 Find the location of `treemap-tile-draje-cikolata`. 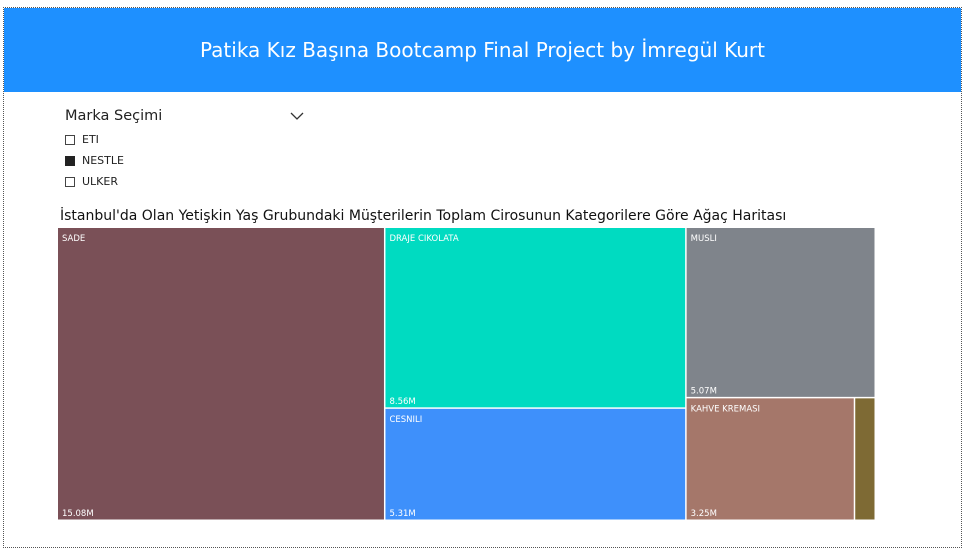

treemap-tile-draje-cikolata is located at coordinates (535, 318).